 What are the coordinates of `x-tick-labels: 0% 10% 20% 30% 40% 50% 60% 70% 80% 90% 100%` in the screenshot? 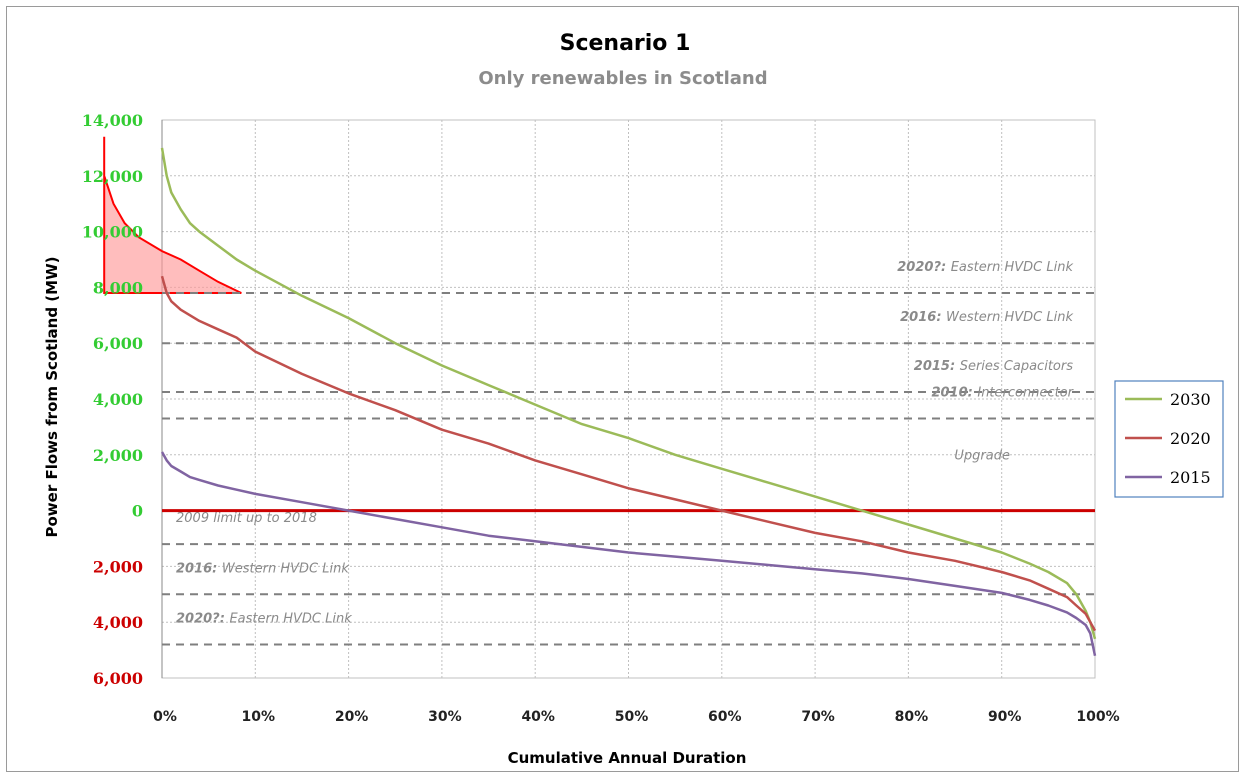 It's located at (636, 717).